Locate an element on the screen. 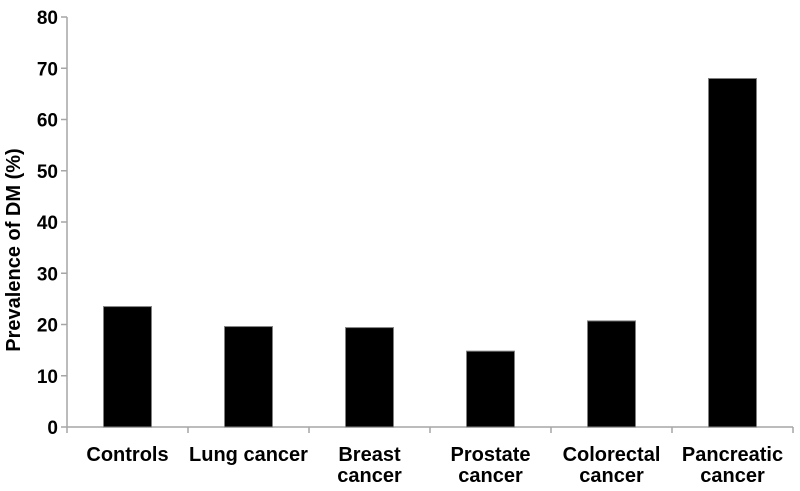  y-tick-label: 50 is located at coordinates (47, 172).